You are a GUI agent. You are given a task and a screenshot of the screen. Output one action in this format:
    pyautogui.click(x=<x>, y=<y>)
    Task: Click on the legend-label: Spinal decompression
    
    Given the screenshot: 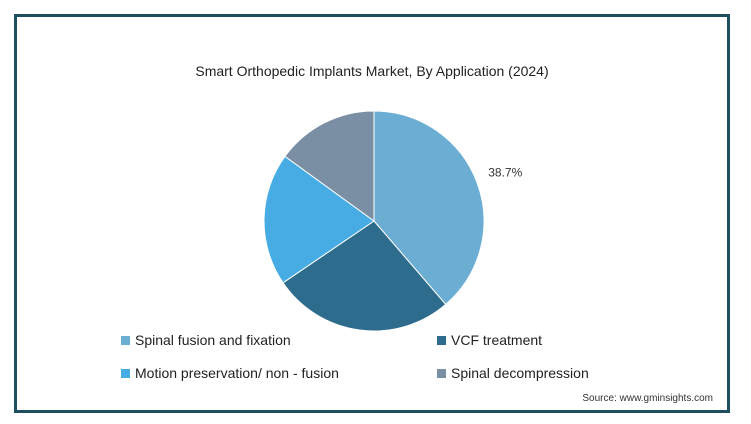 What is the action you would take?
    pyautogui.click(x=520, y=373)
    